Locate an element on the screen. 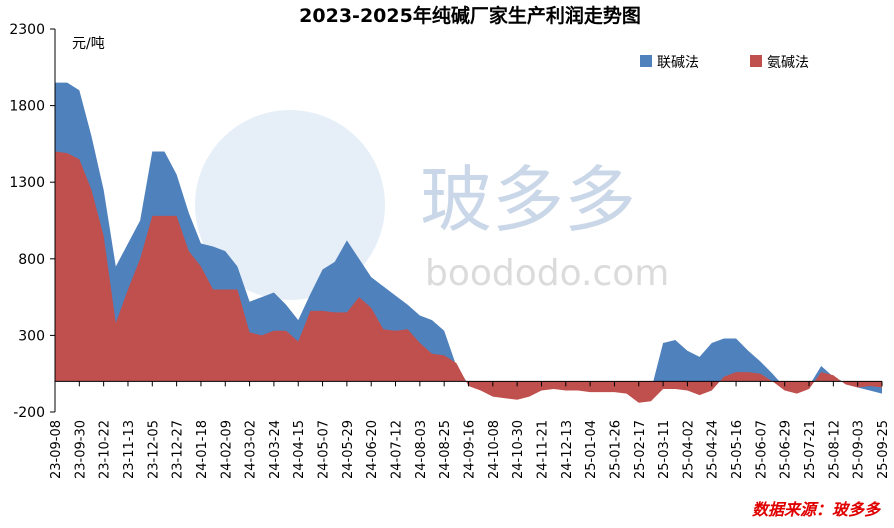 The image size is (894, 528). x-tick-label: 24-08-25 is located at coordinates (445, 449).